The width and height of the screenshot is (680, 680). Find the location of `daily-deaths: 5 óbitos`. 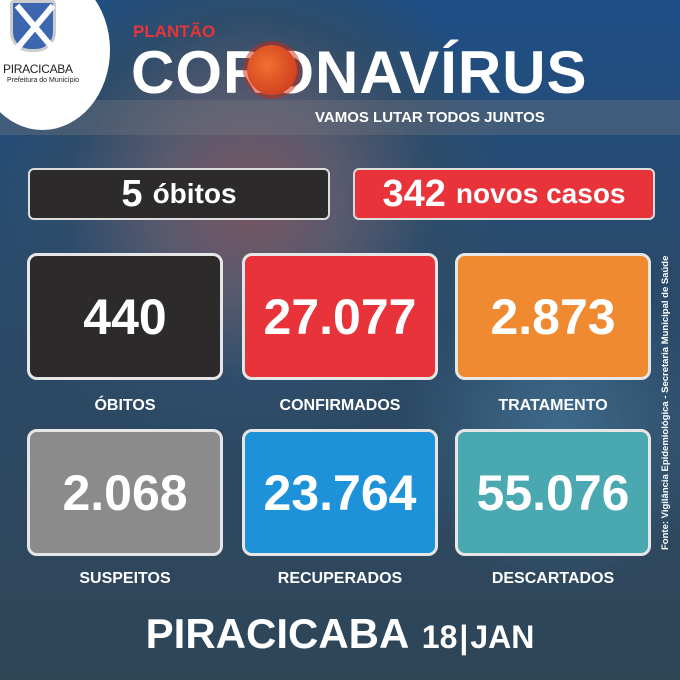

daily-deaths: 5 óbitos is located at coordinates (179, 194).